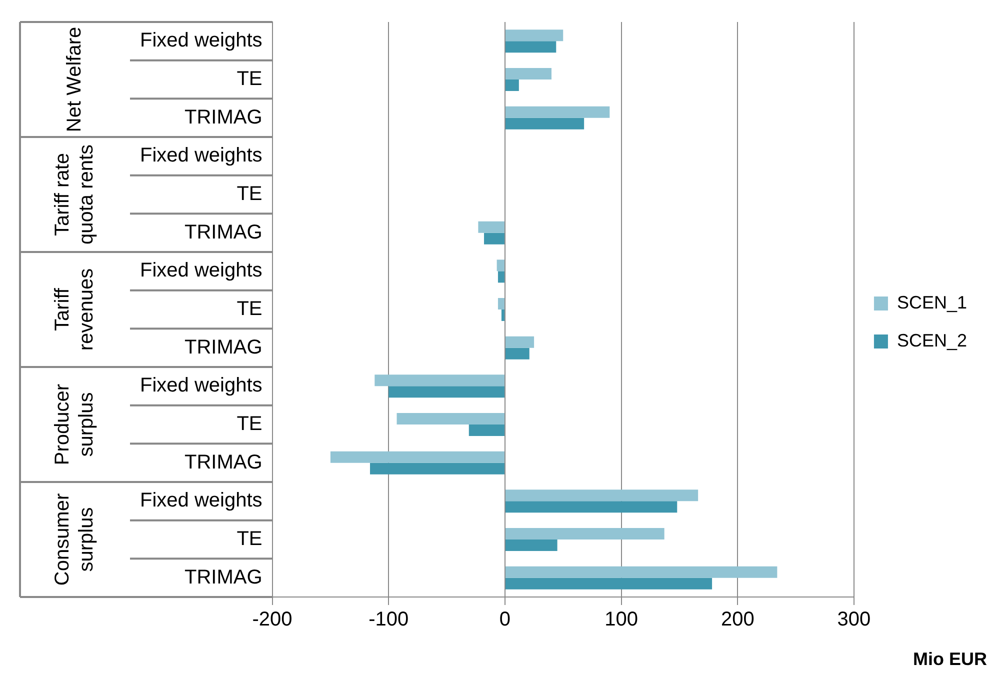 This screenshot has height=675, width=997. What do you see at coordinates (75, 425) in the screenshot?
I see `text: Producer surplus` at bounding box center [75, 425].